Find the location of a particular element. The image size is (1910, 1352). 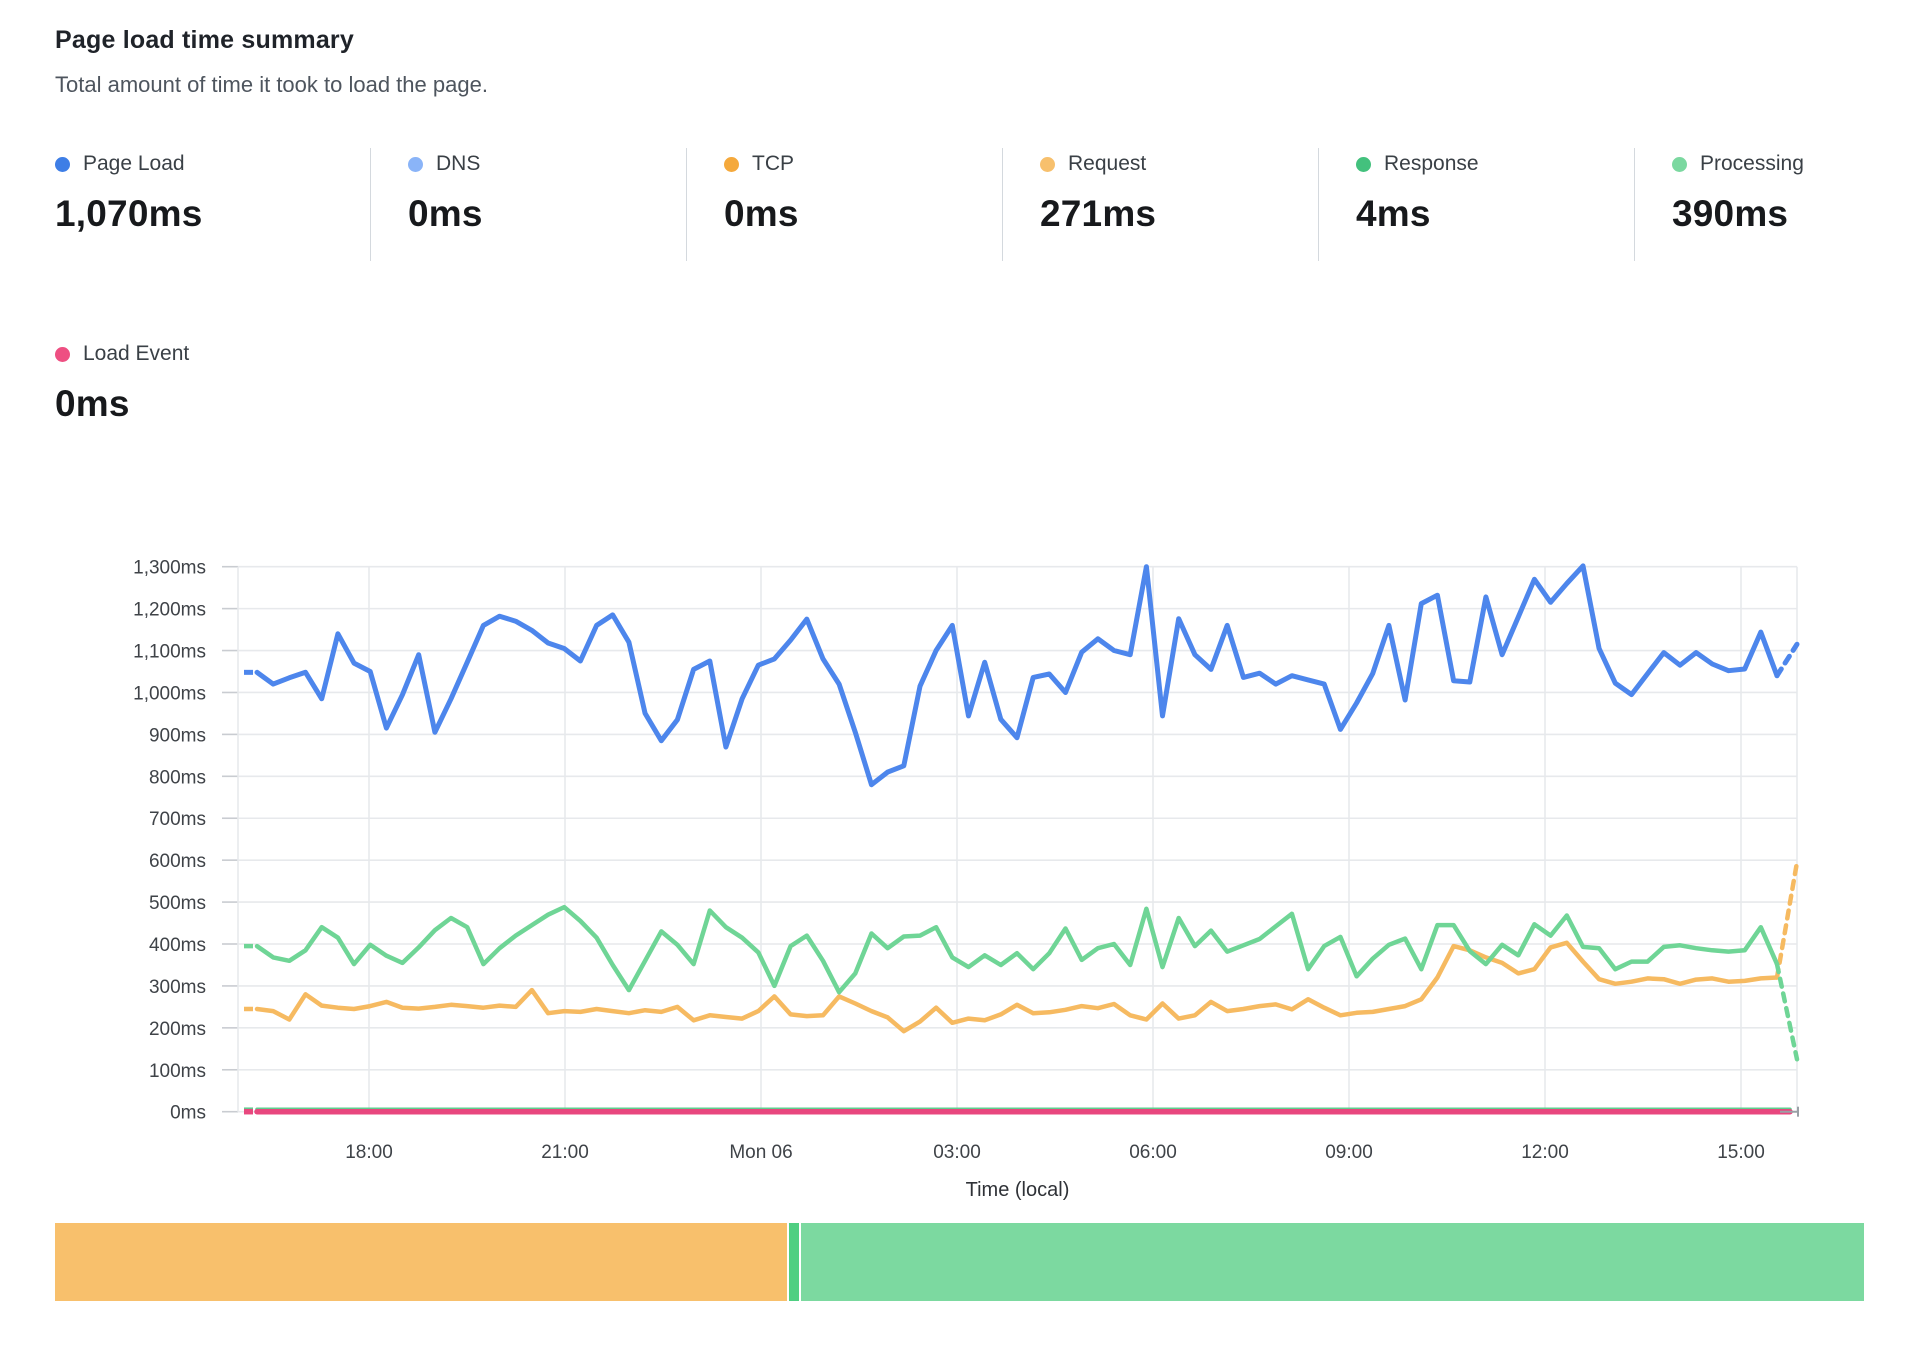

legend-dot-icon-page-load is located at coordinates (62, 164).